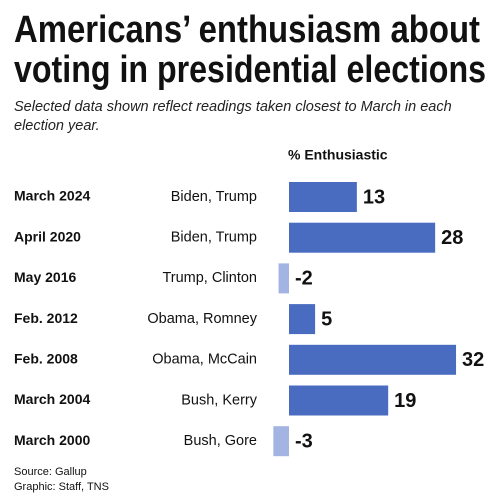  Describe the element at coordinates (304, 441) in the screenshot. I see `value-label: -3` at that location.